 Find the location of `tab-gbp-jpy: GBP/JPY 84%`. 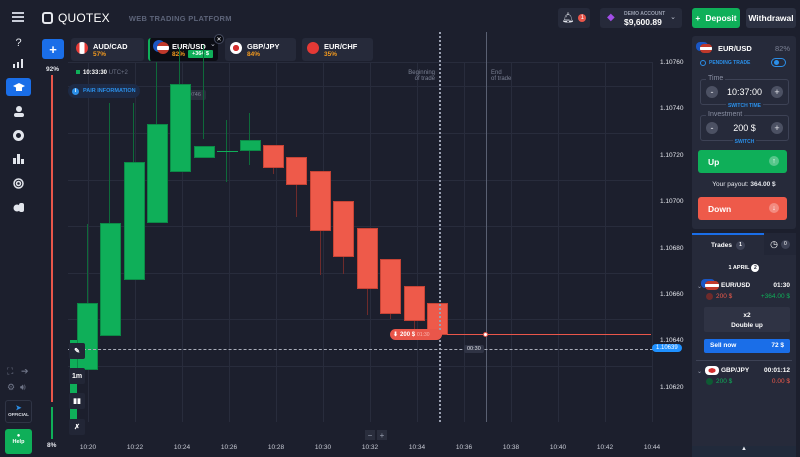

tab-gbp-jpy: GBP/JPY 84% is located at coordinates (260, 49).